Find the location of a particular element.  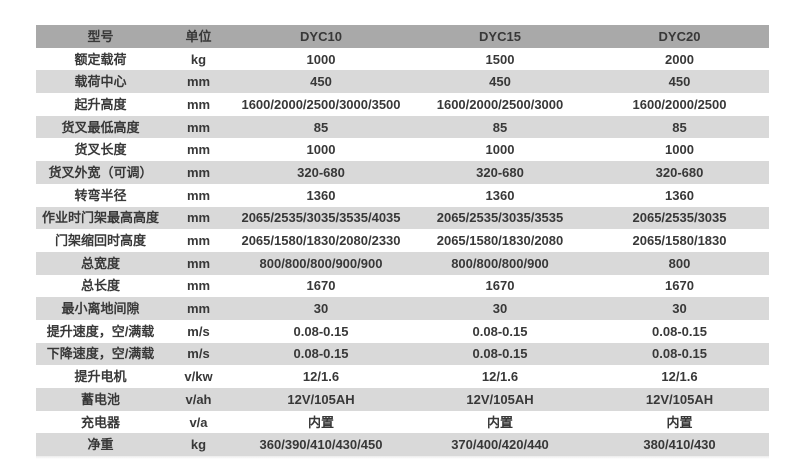

value-cell-dyc15: 1600/2000/2500/3000 is located at coordinates (500, 104).